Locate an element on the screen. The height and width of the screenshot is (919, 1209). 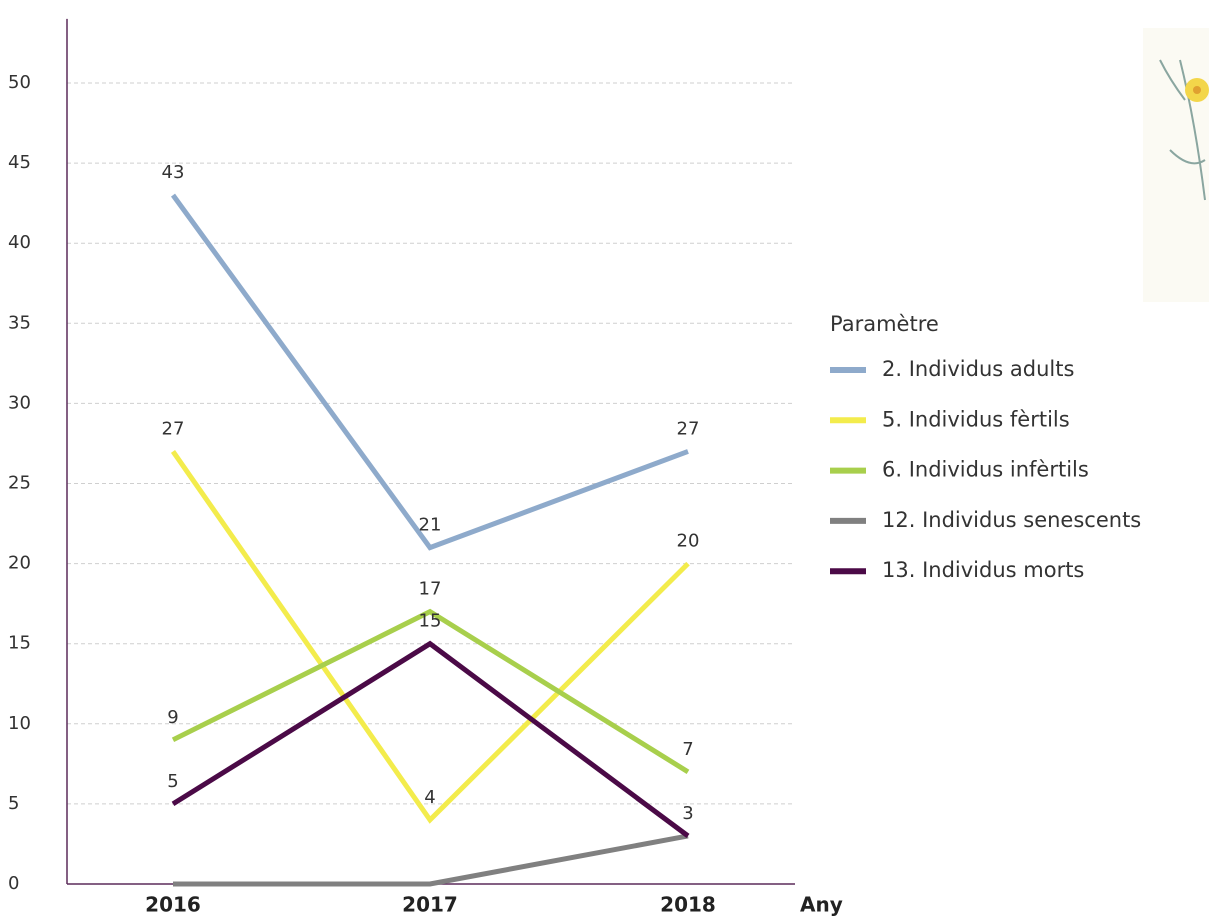
y-tick-label: 40 is located at coordinates (19, 242).